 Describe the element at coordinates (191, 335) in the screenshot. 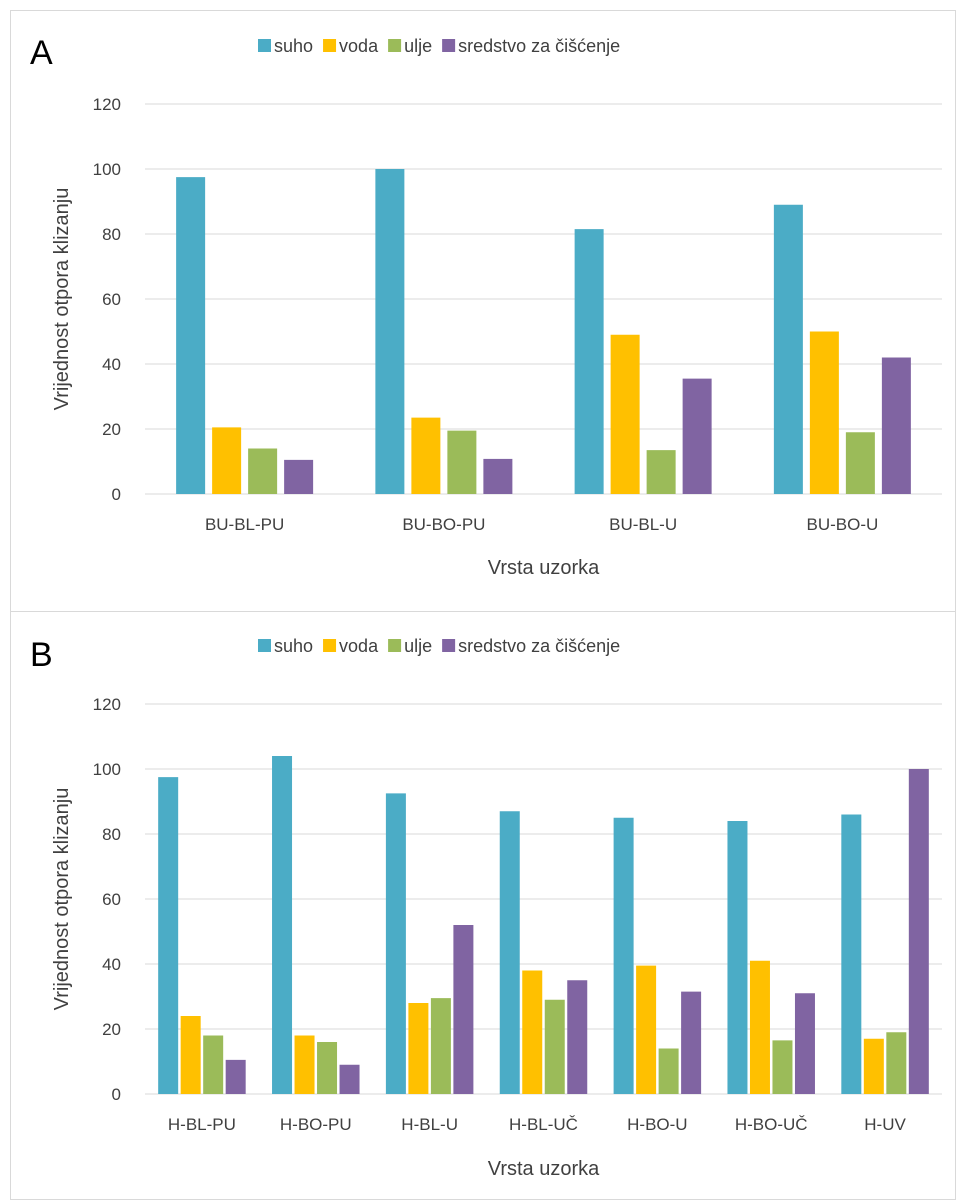

I see `bar-suho-bu-bl-pu` at that location.